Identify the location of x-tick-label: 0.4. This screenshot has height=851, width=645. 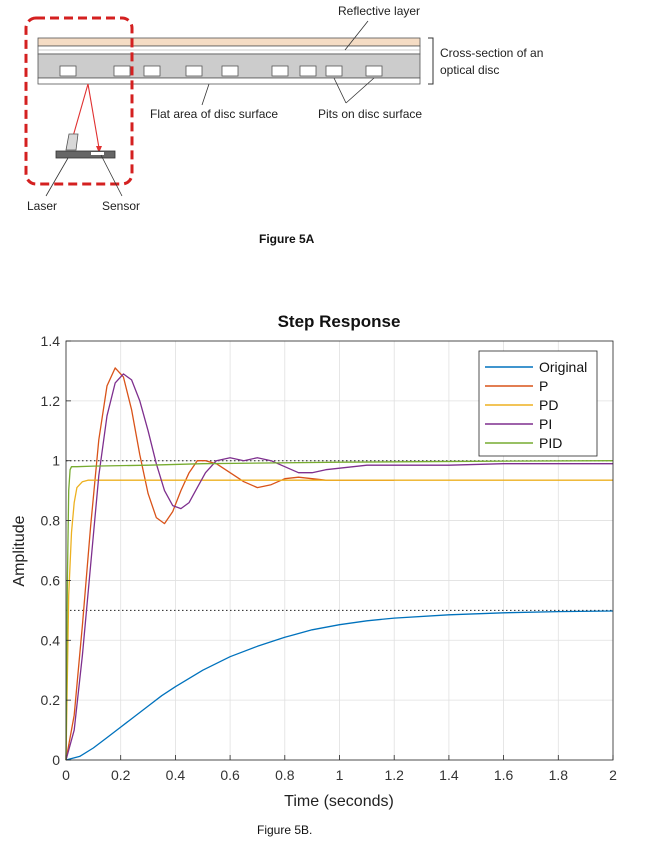
(176, 775).